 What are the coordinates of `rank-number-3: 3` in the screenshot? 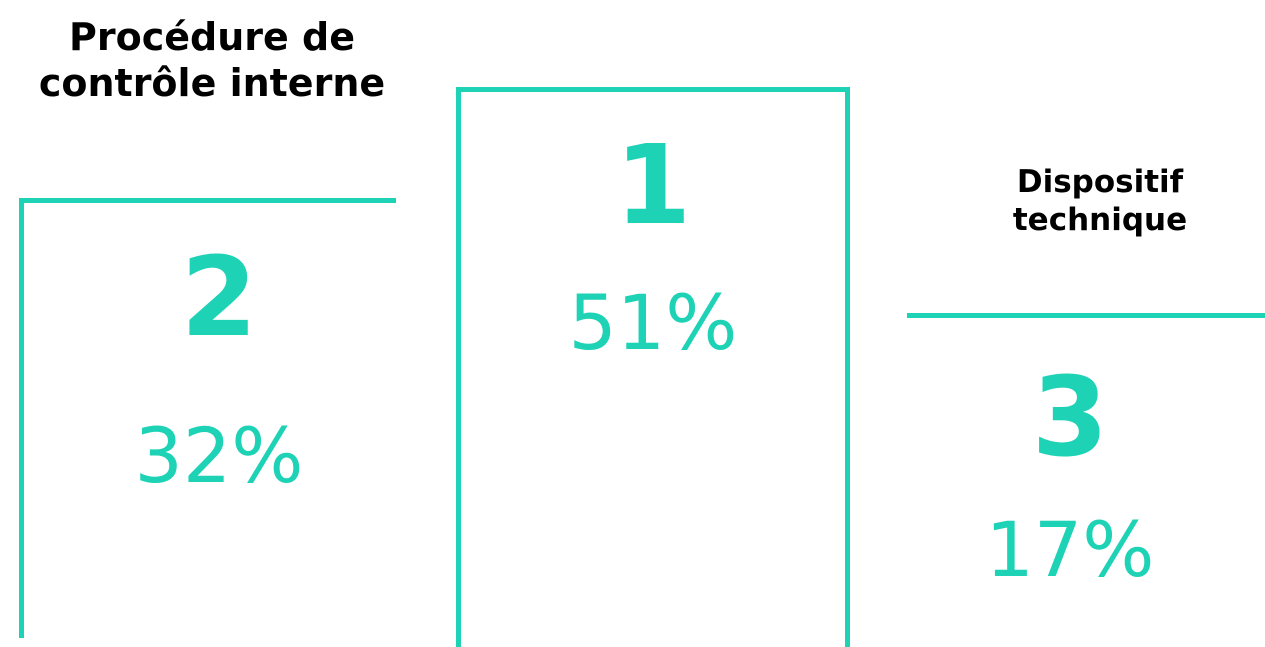 It's located at (1070, 417).